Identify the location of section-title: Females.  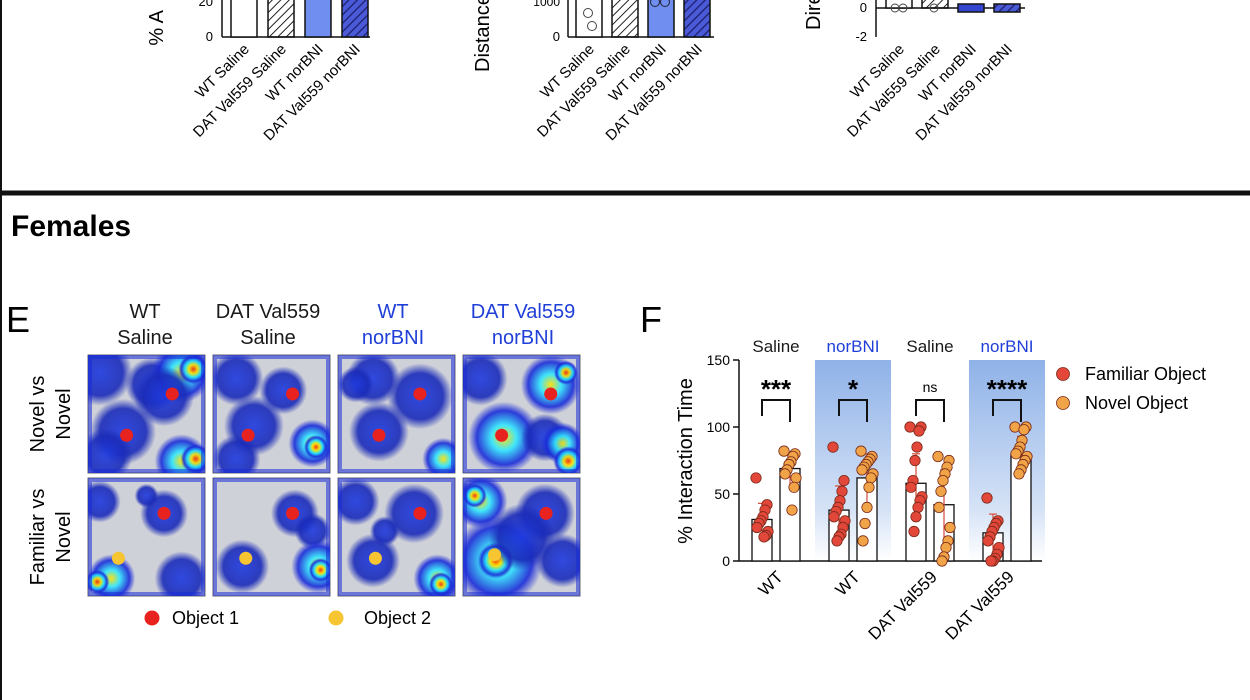
(71, 226).